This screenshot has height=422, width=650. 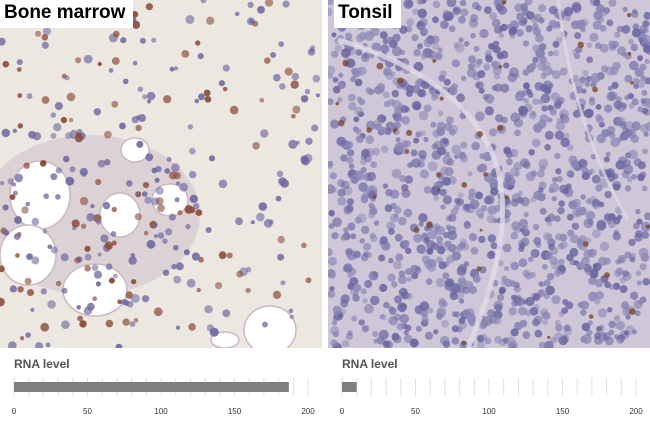 What do you see at coordinates (434, 60) in the screenshot?
I see `stained-cell` at bounding box center [434, 60].